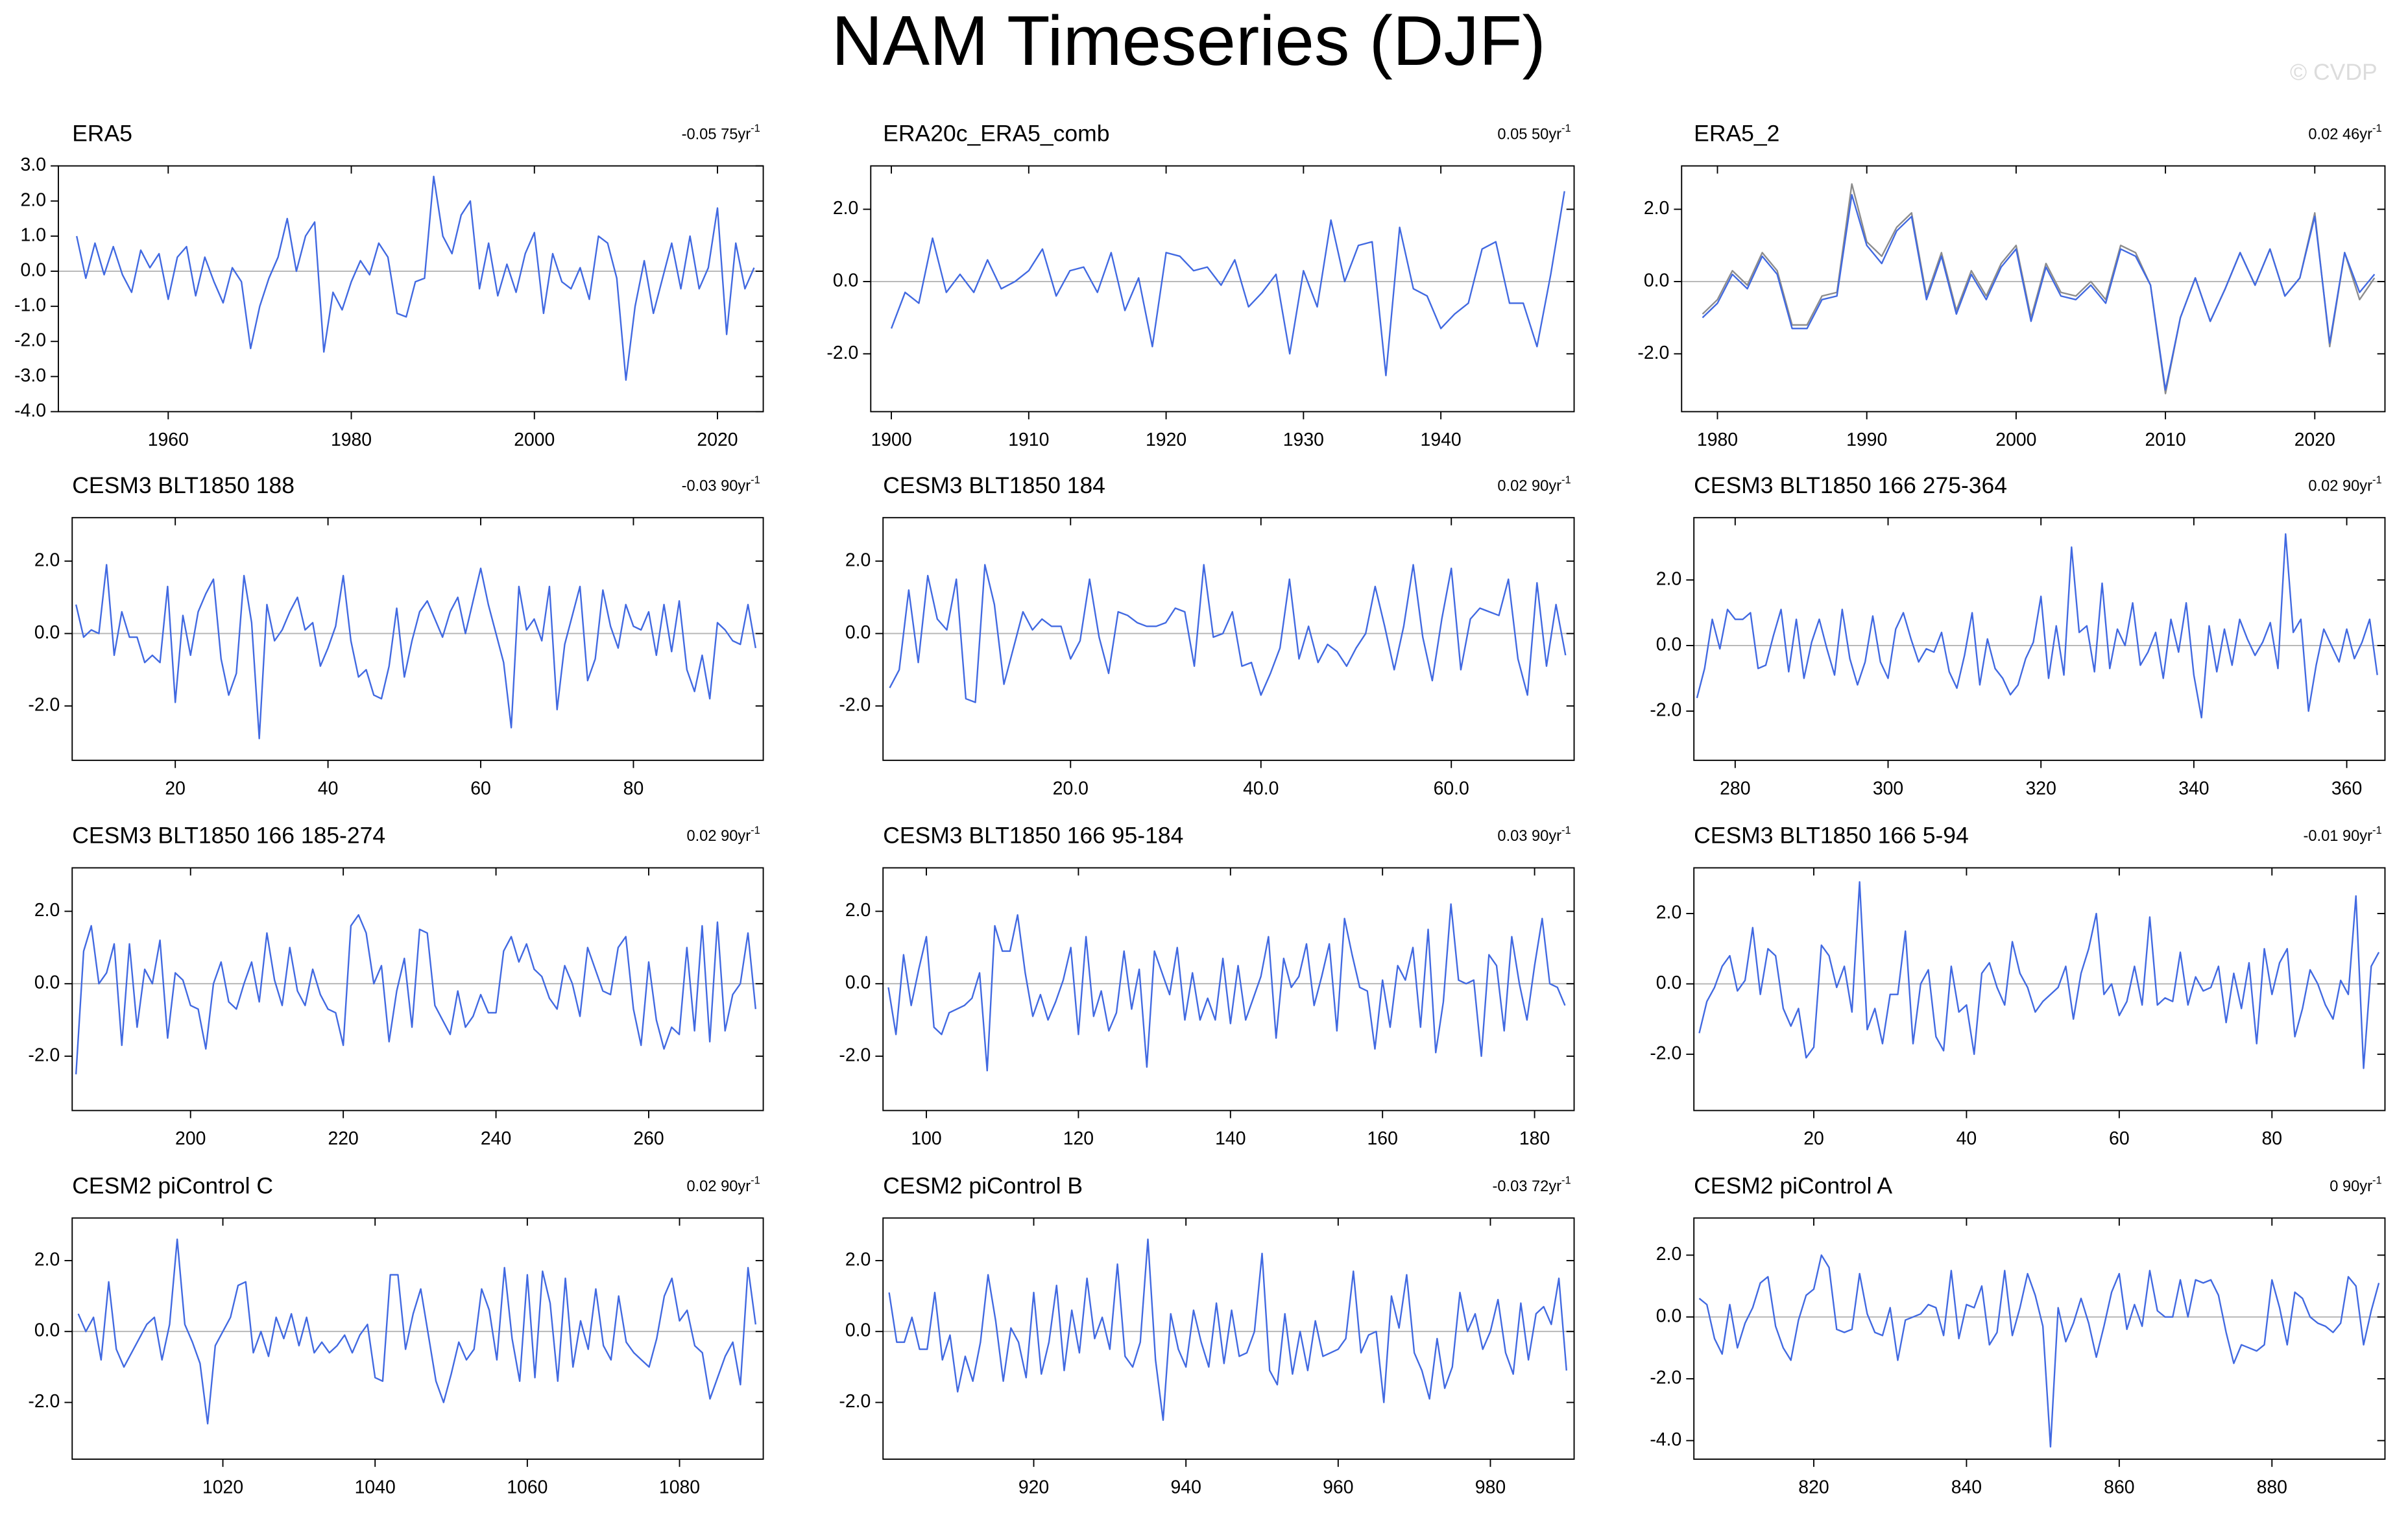 The width and height of the screenshot is (2408, 1526). What do you see at coordinates (228, 836) in the screenshot?
I see `panel-title: CESM3 BLT1850 166 185-274` at bounding box center [228, 836].